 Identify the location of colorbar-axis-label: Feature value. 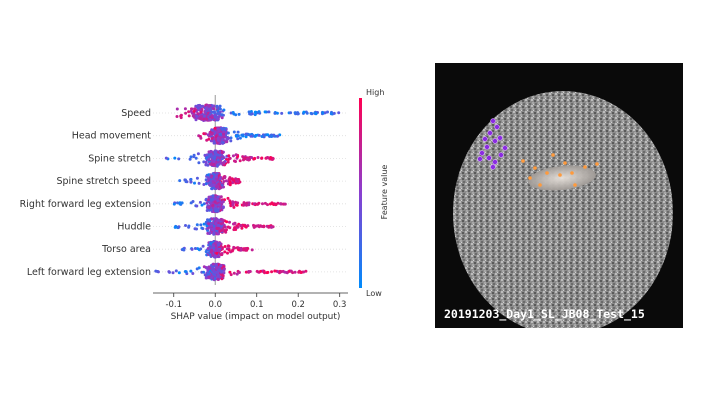
(384, 192).